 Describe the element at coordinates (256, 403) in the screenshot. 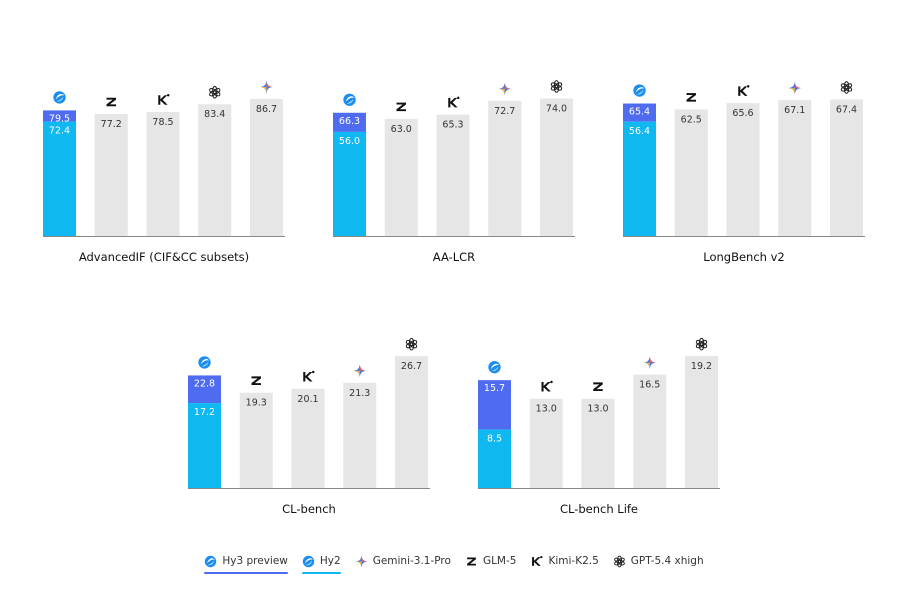

I see `value-label-glm: 19.3` at that location.